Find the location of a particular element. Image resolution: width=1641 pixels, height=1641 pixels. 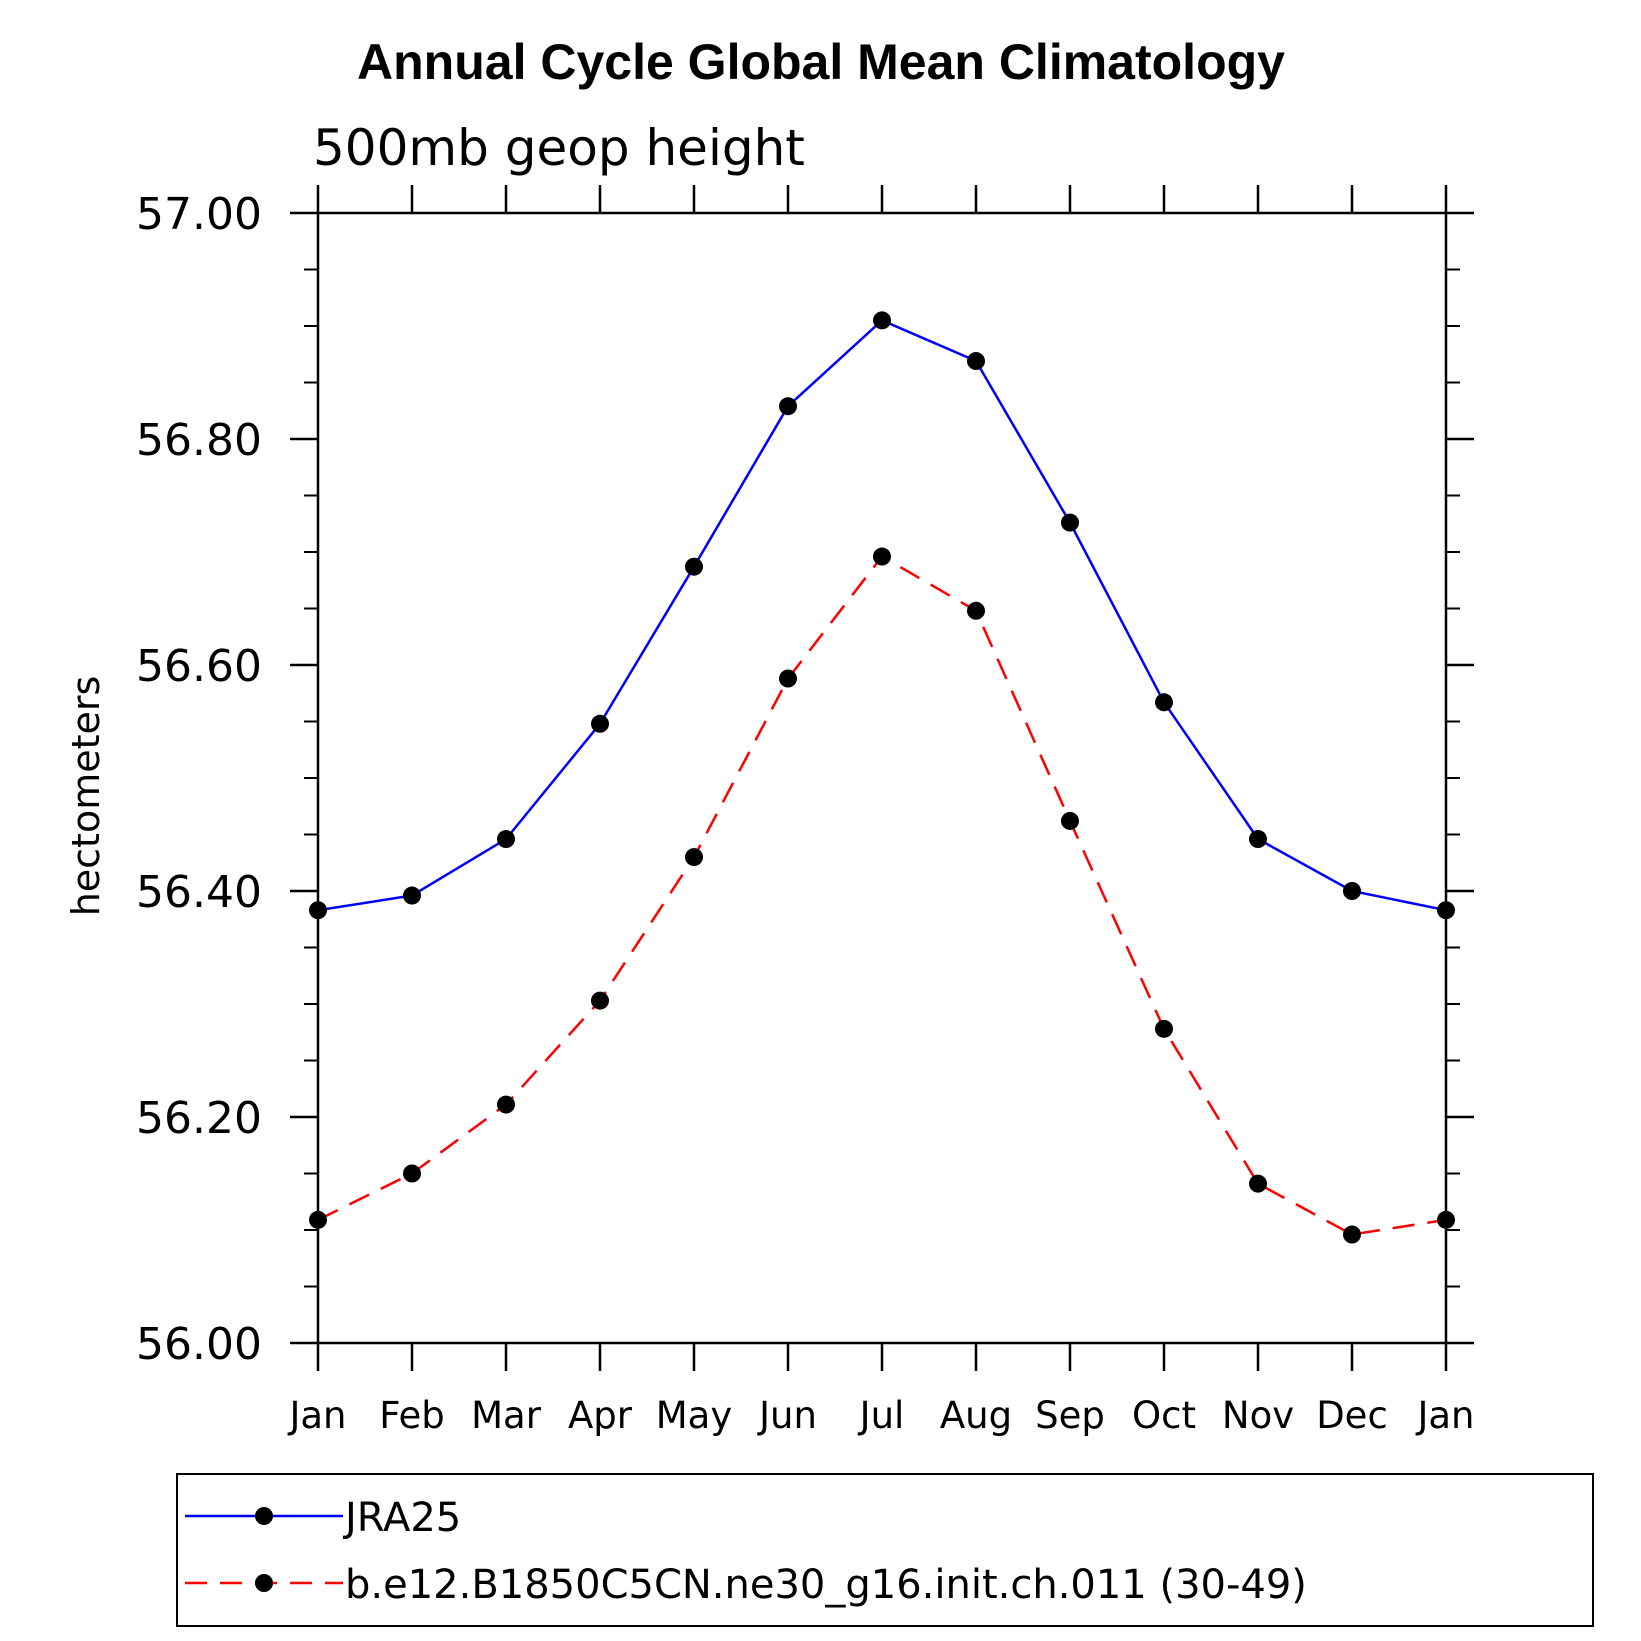

x-tick-label: Mar is located at coordinates (506, 1415).